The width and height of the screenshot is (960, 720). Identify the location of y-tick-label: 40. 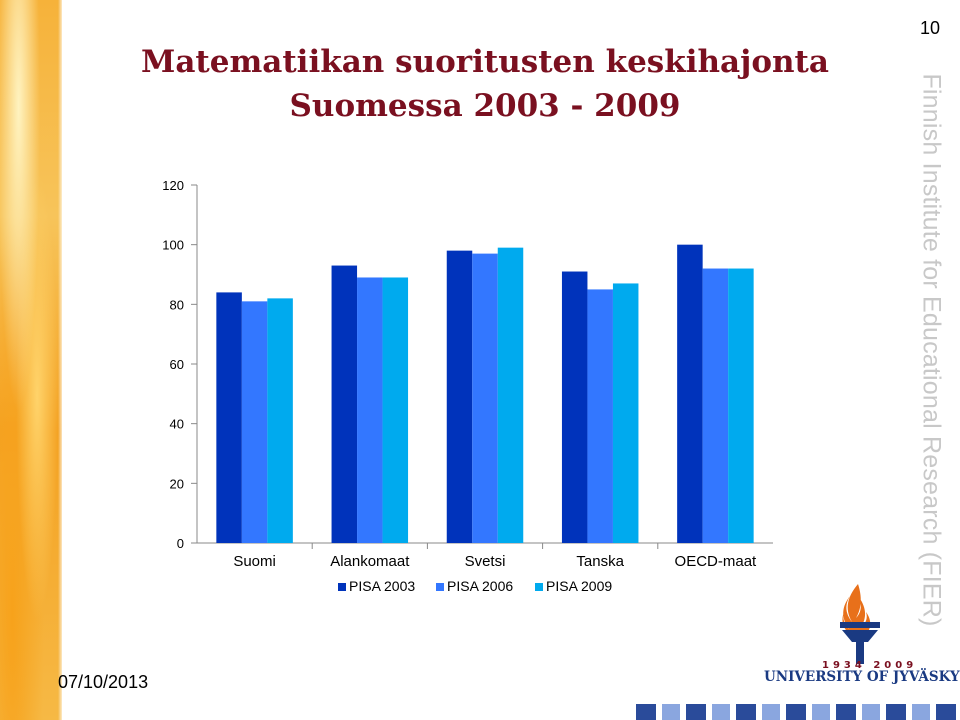
(177, 424).